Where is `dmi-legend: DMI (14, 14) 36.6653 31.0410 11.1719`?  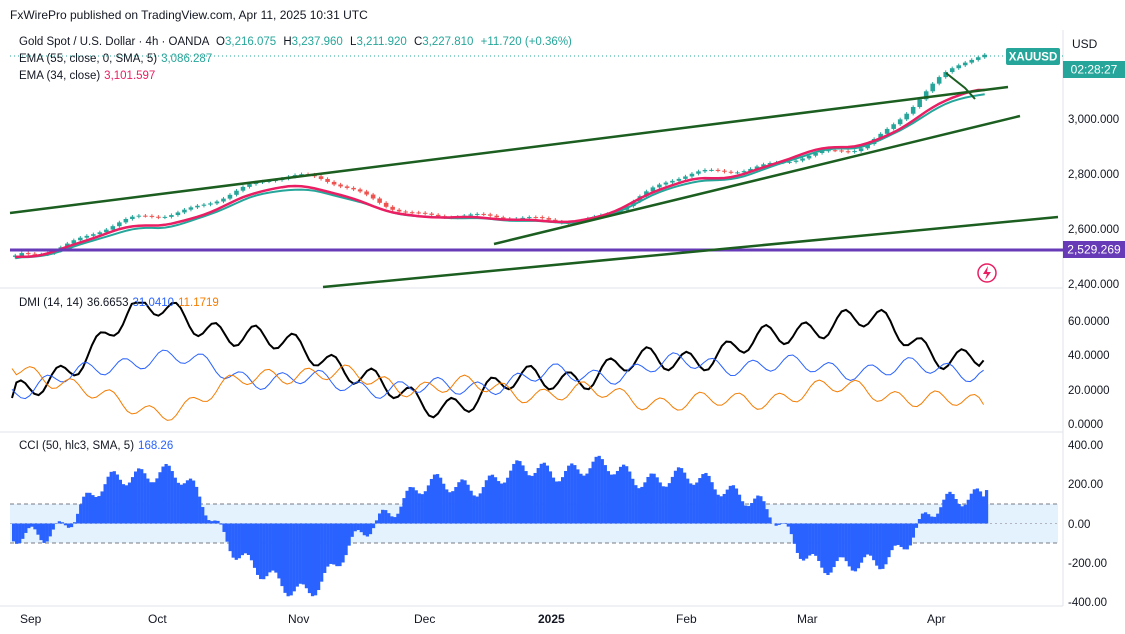
dmi-legend: DMI (14, 14) 36.6653 31.0410 11.1719 is located at coordinates (119, 303).